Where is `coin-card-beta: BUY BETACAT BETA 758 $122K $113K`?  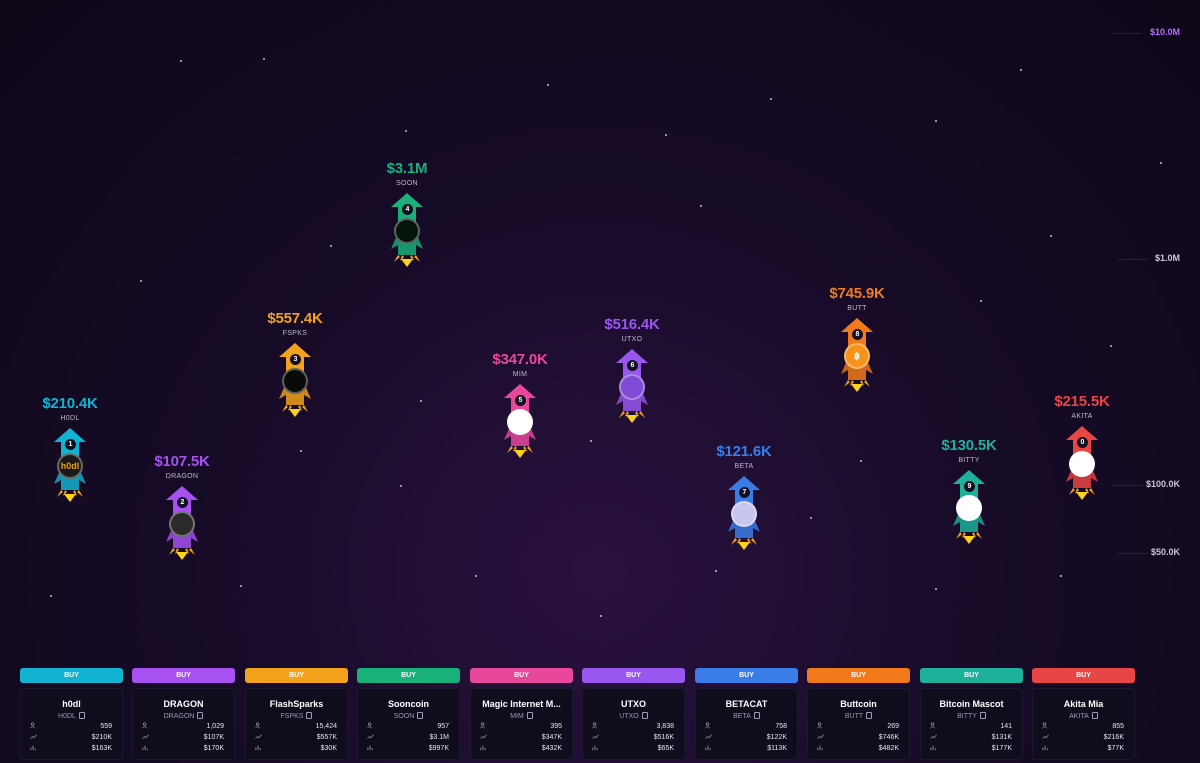 coin-card-beta: BUY BETACAT BETA 758 $122K $113K is located at coordinates (746, 714).